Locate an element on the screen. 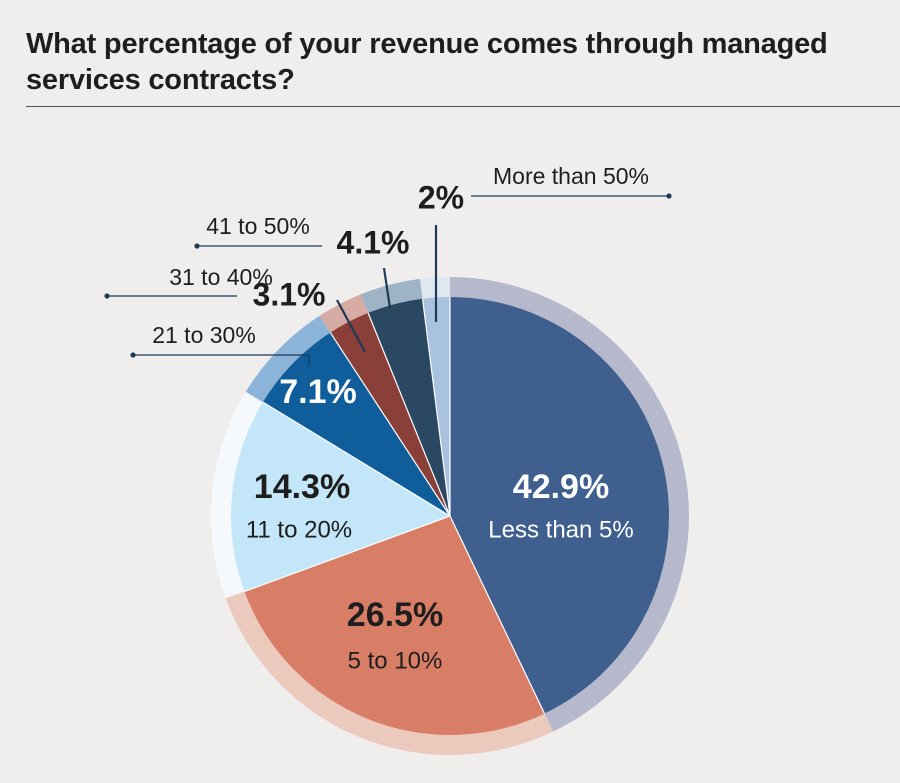 This screenshot has width=900, height=783. category-label-41-to-50: 41 to 50% is located at coordinates (258, 226).